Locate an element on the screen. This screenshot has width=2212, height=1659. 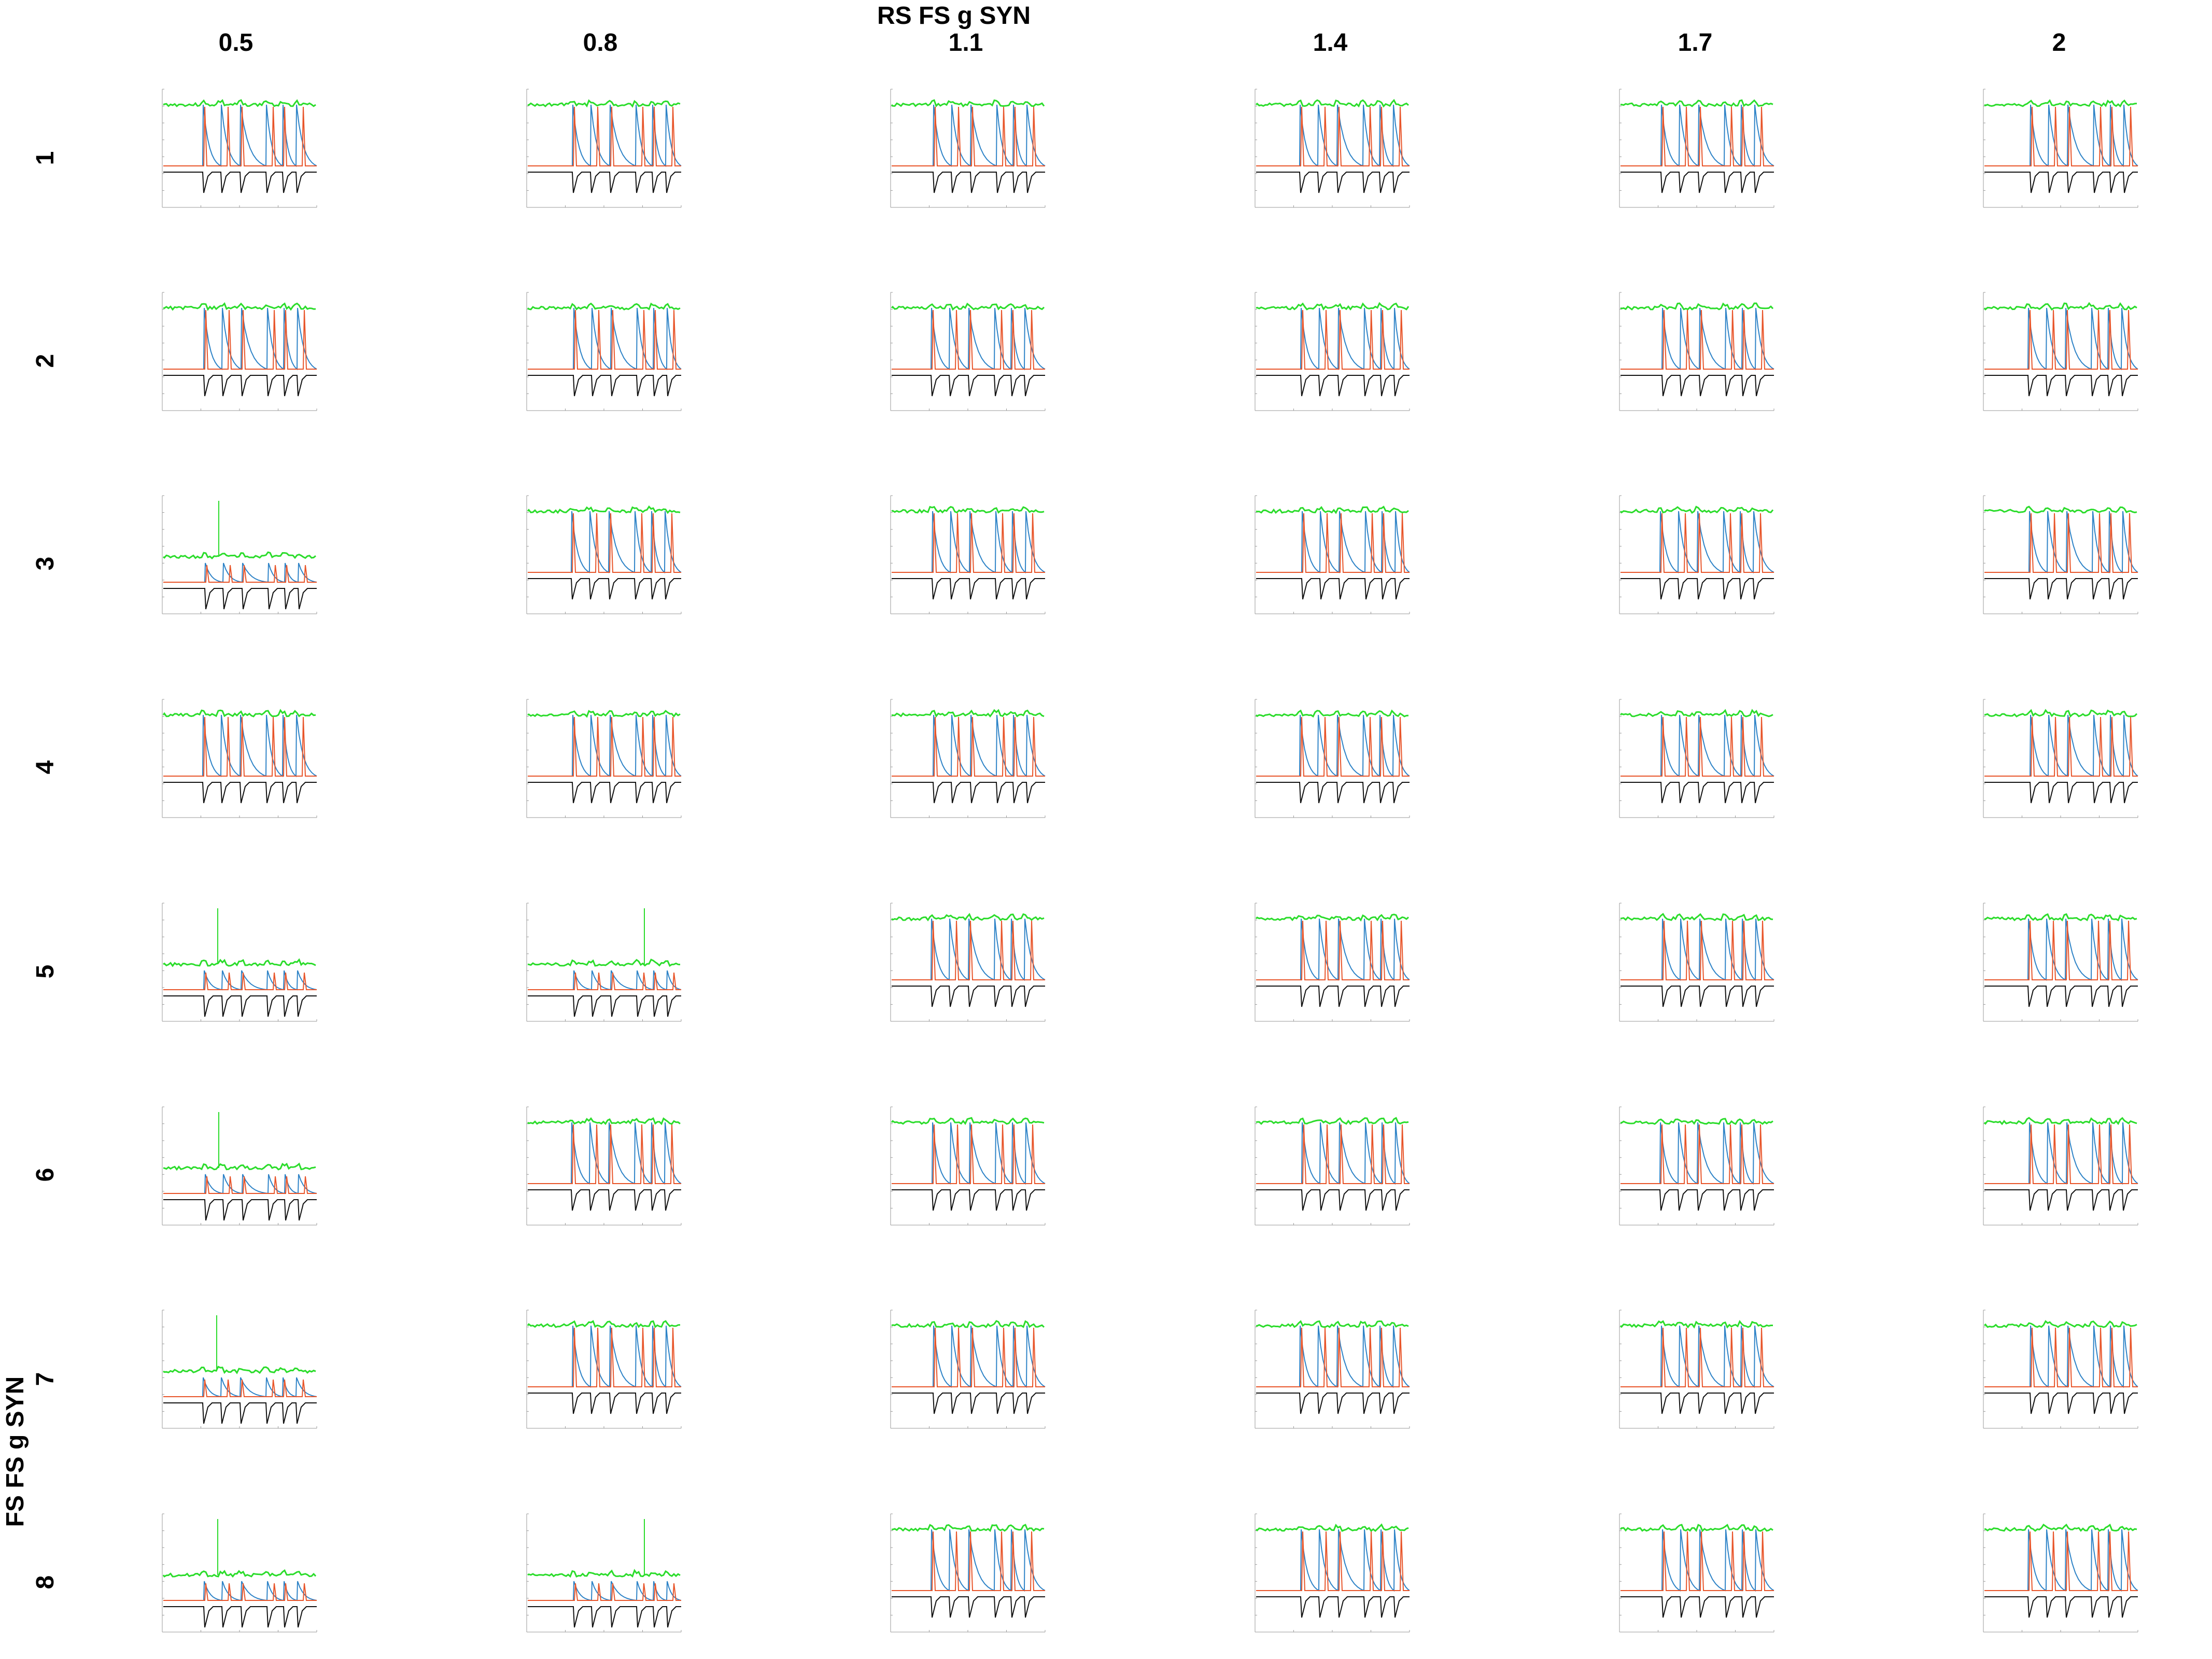
column-label: 0.5 is located at coordinates (235, 43).